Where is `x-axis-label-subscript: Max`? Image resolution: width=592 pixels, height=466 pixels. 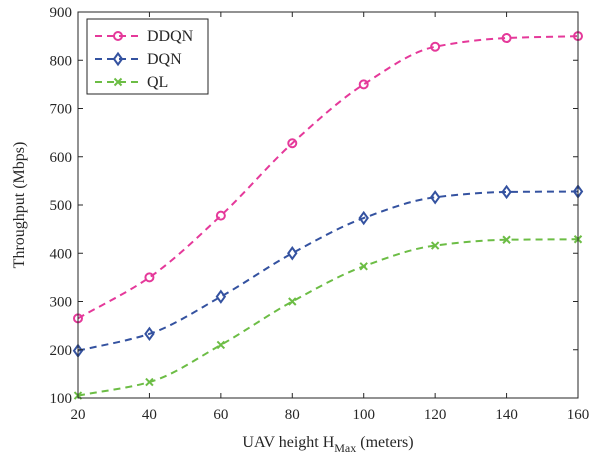 x-axis-label-subscript: Max is located at coordinates (345, 448).